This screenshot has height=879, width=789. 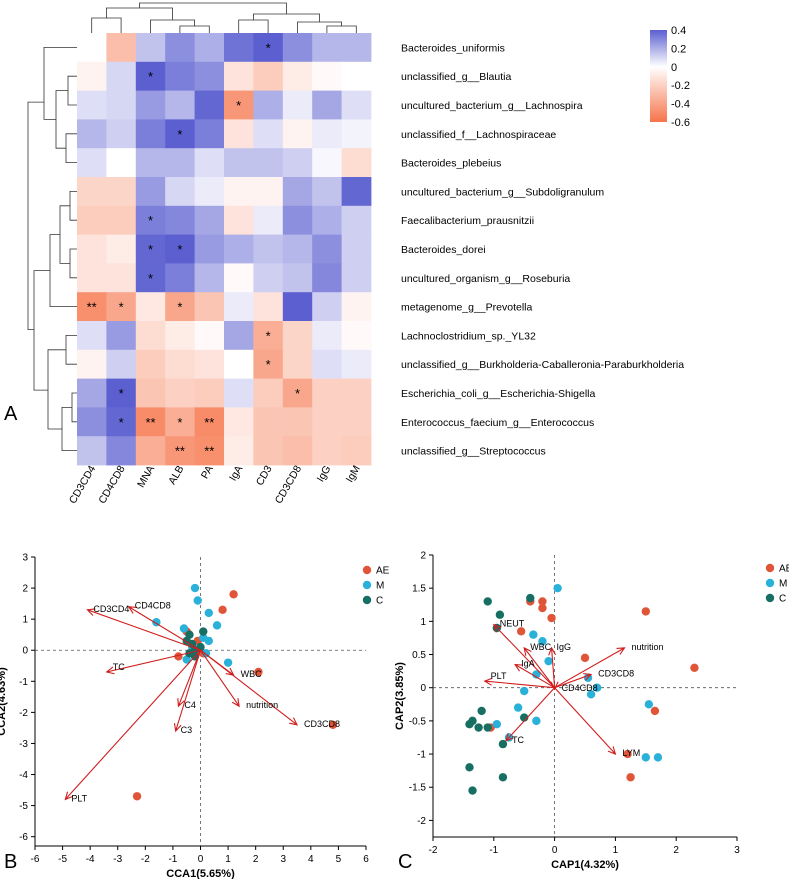 What do you see at coordinates (423, 556) in the screenshot?
I see `y-tick-label: 2` at bounding box center [423, 556].